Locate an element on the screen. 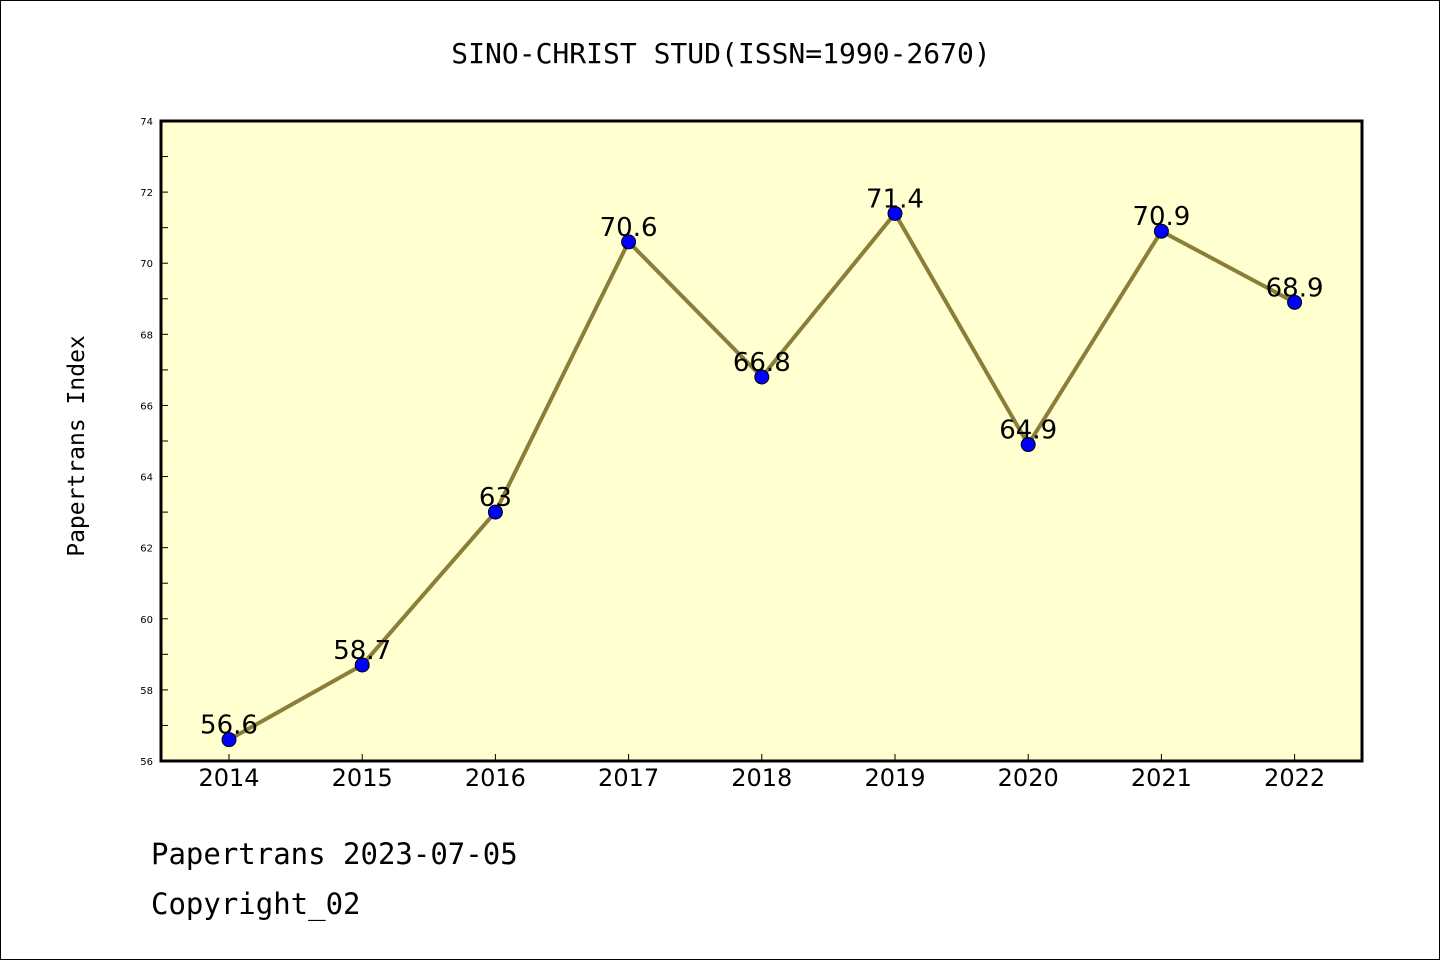  y-tick-label: 62 is located at coordinates (146, 549).